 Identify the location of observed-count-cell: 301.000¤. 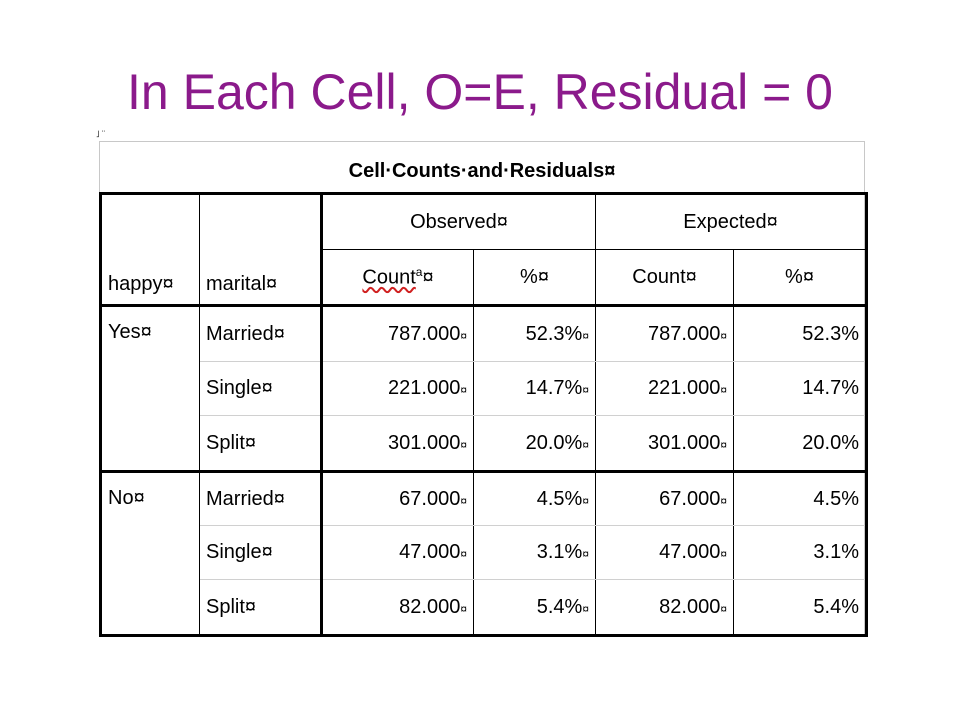
(397, 444).